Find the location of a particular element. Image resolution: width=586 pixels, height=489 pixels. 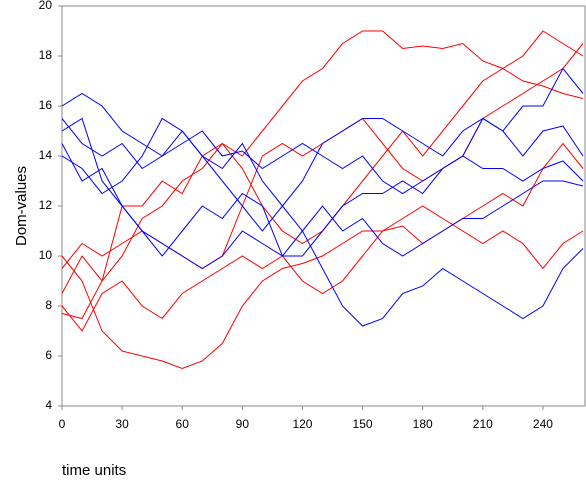

y-tick-label: 14 is located at coordinates (46, 155).